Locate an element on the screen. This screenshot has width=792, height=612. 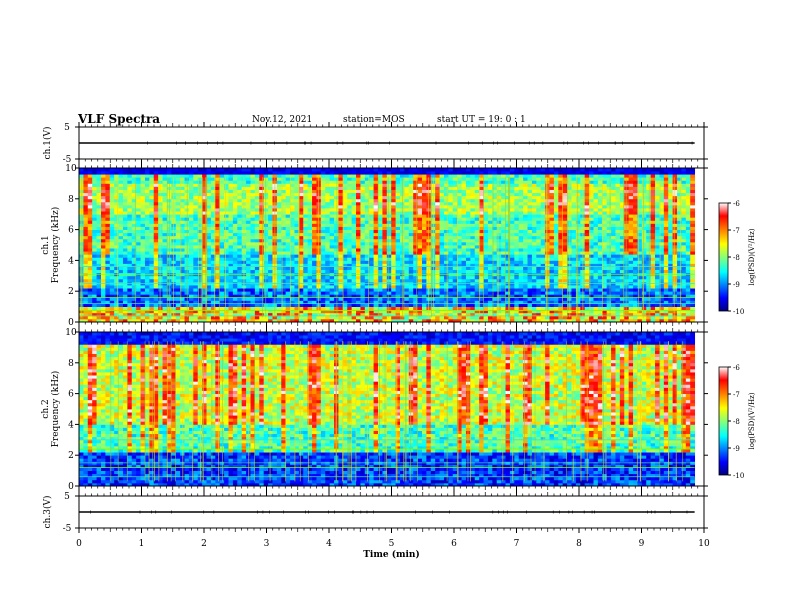
x-tick-label: 7 is located at coordinates (517, 544).